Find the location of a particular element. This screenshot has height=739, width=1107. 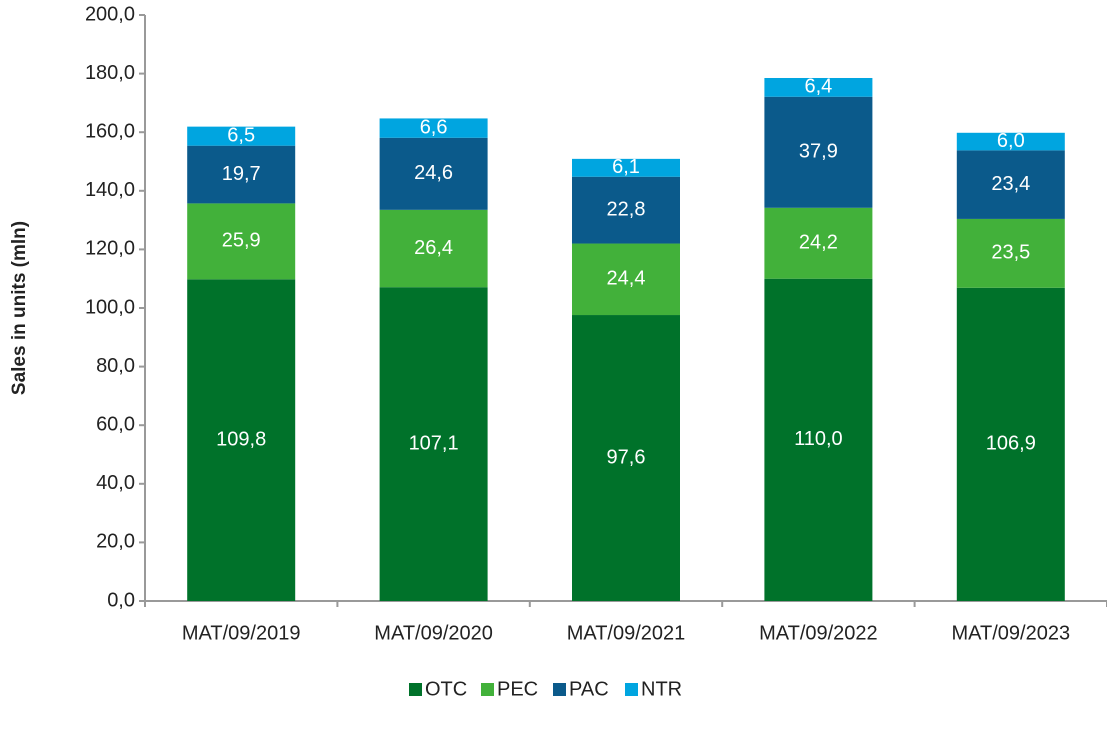

data-label: 19,7 is located at coordinates (241, 174).